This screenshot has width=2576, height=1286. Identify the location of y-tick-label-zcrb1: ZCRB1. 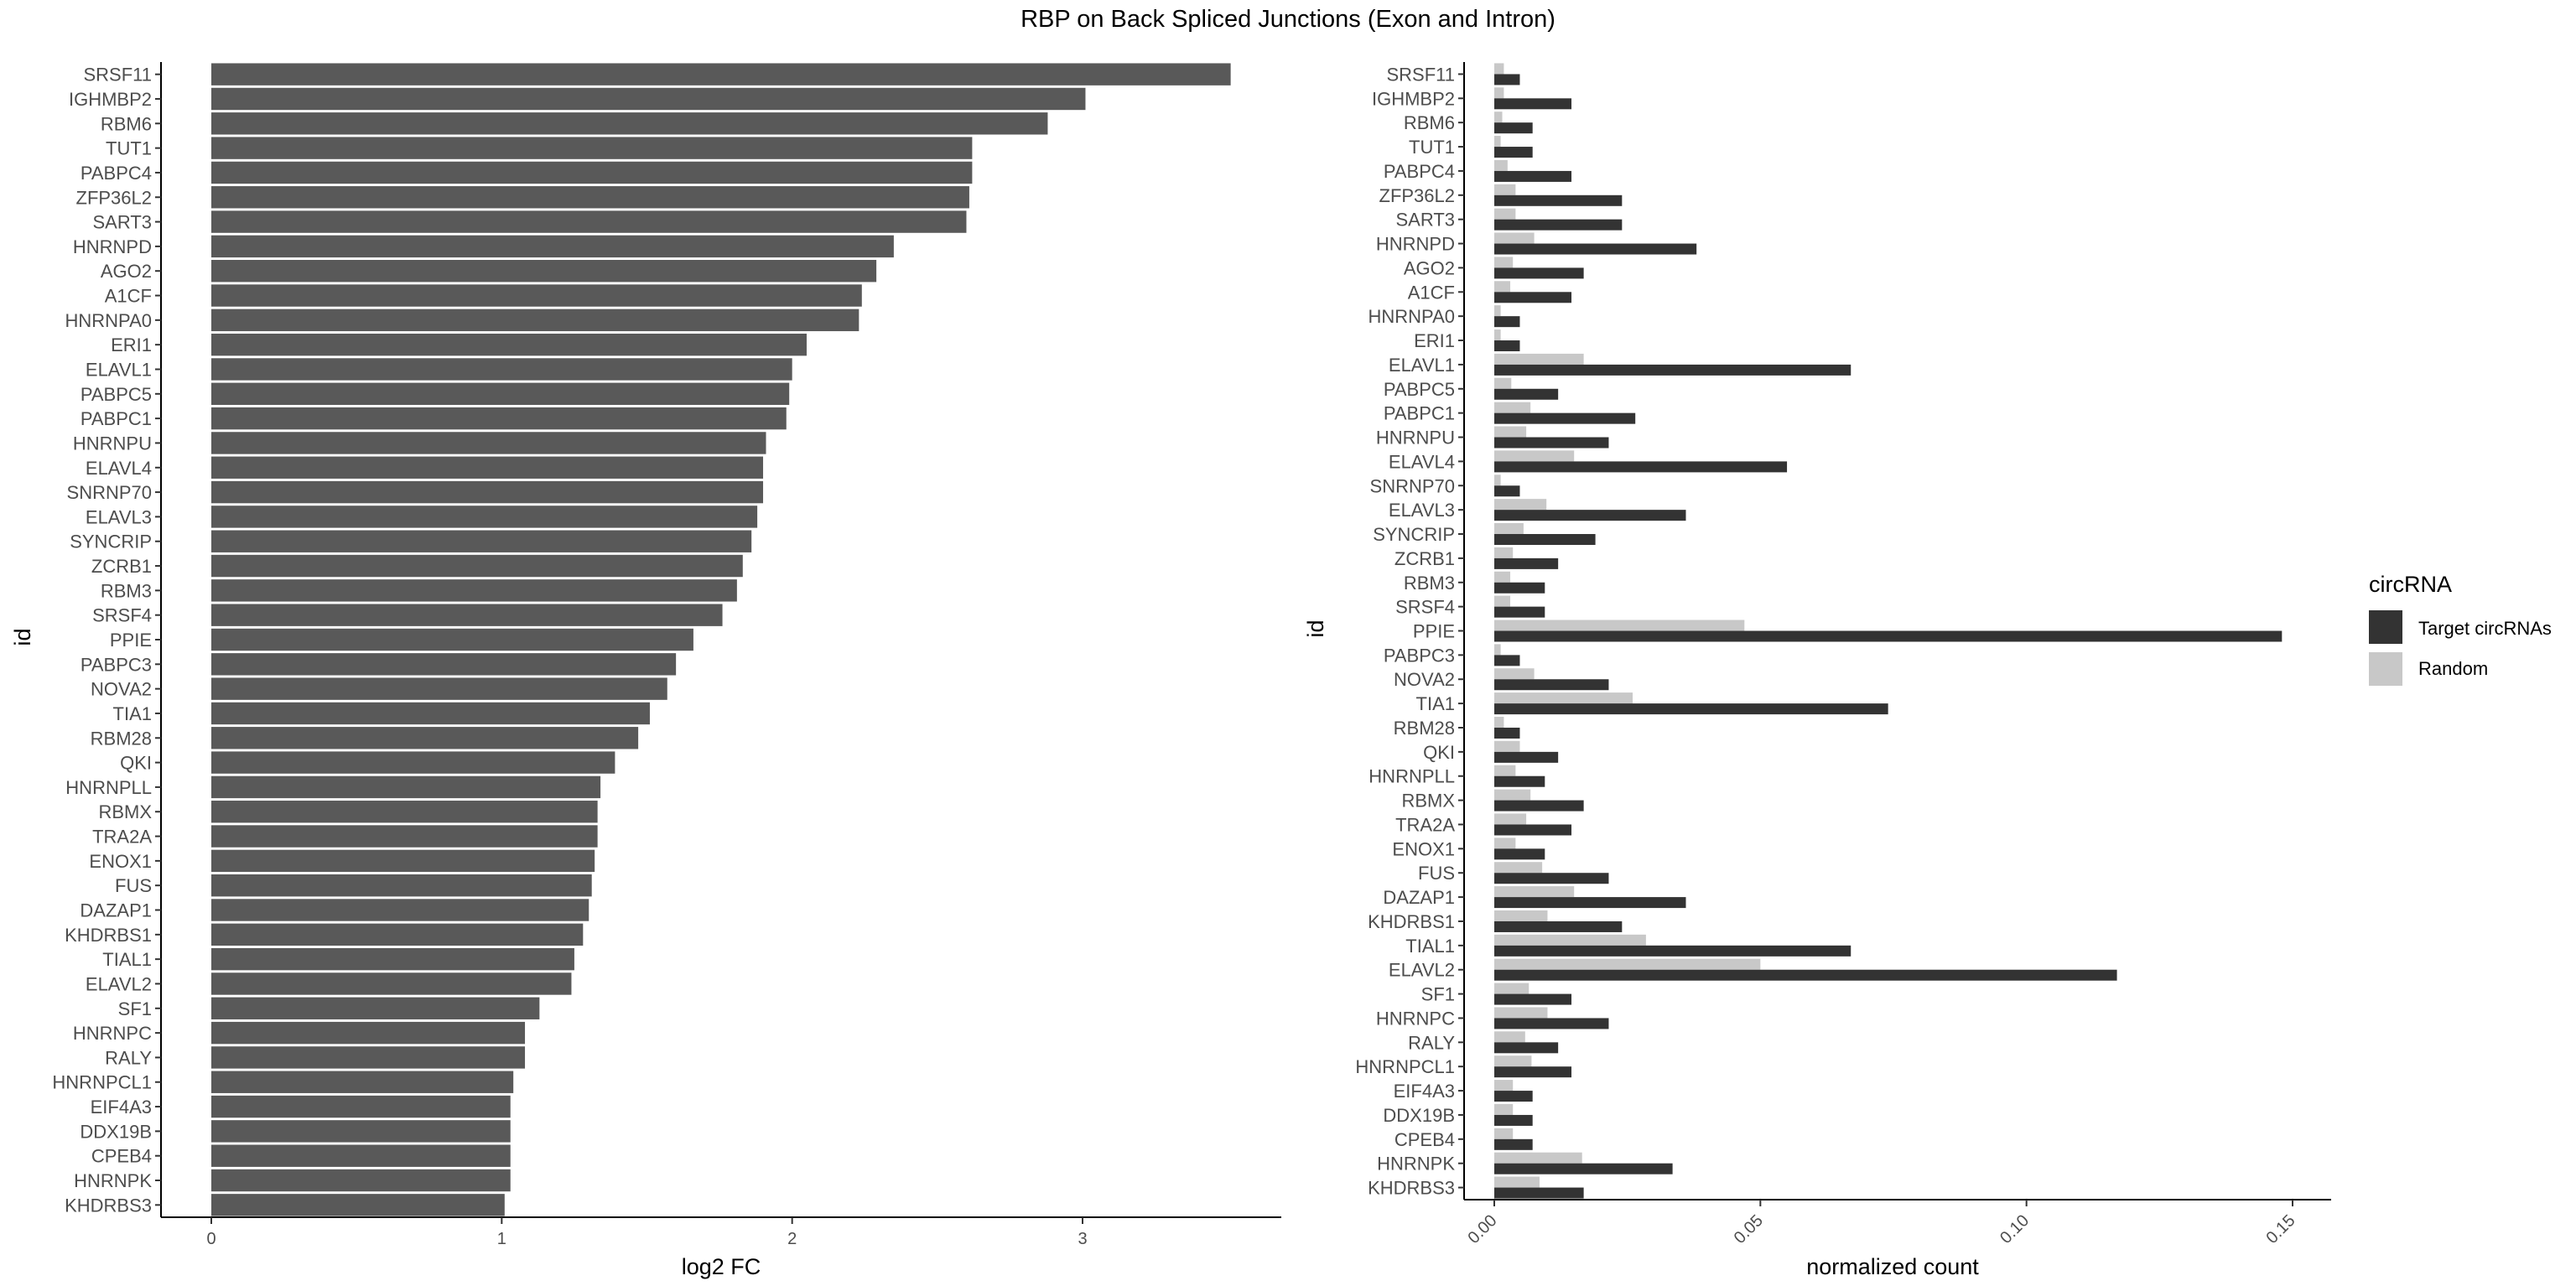
(121, 566).